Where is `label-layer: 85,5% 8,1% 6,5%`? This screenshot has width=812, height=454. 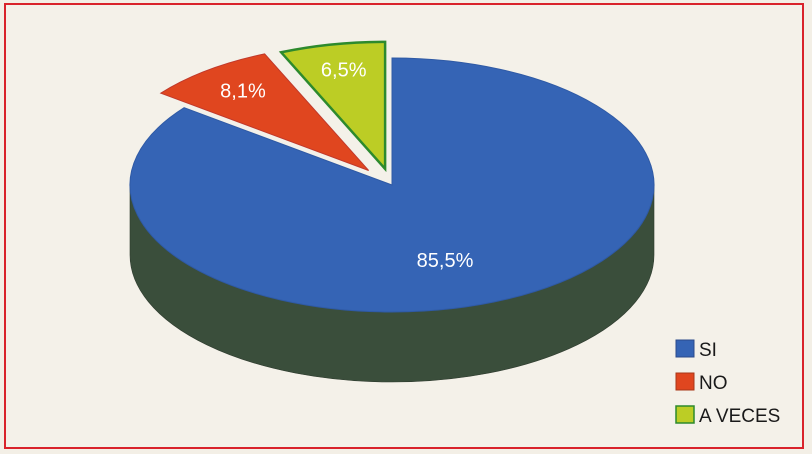
label-layer: 85,5% 8,1% 6,5% is located at coordinates (346, 165).